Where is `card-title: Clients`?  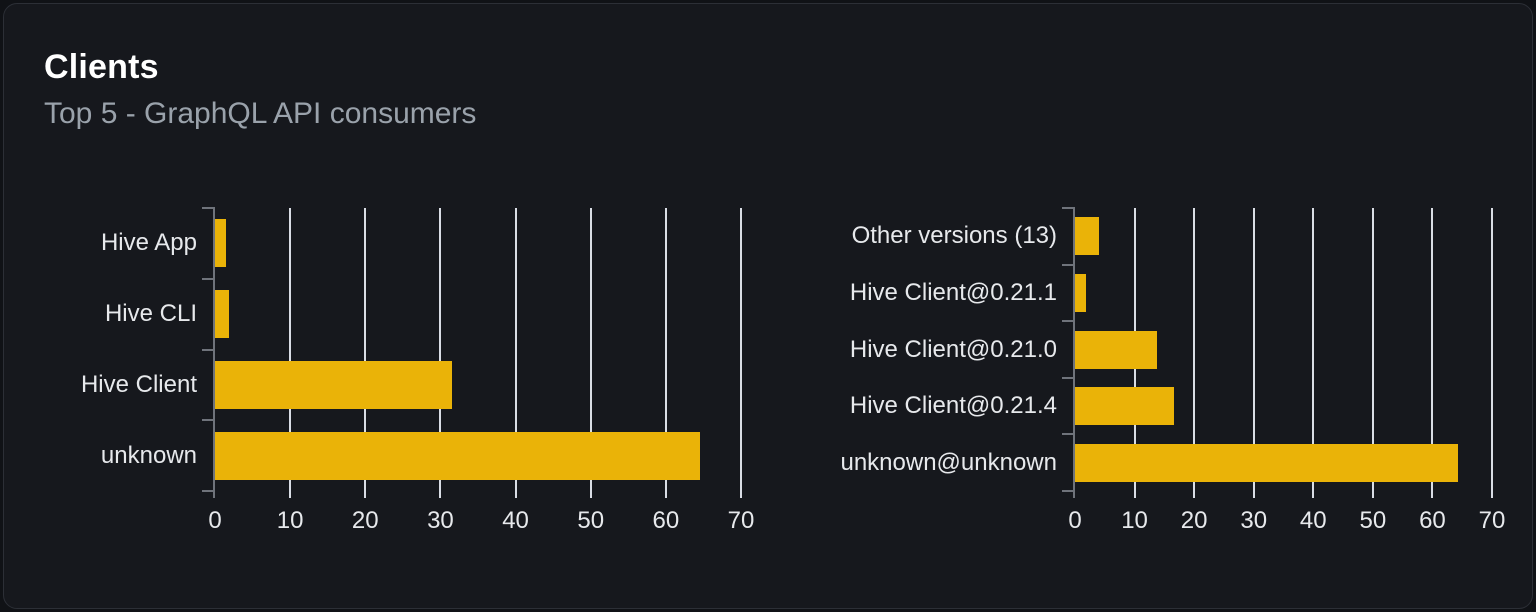
card-title: Clients is located at coordinates (101, 67).